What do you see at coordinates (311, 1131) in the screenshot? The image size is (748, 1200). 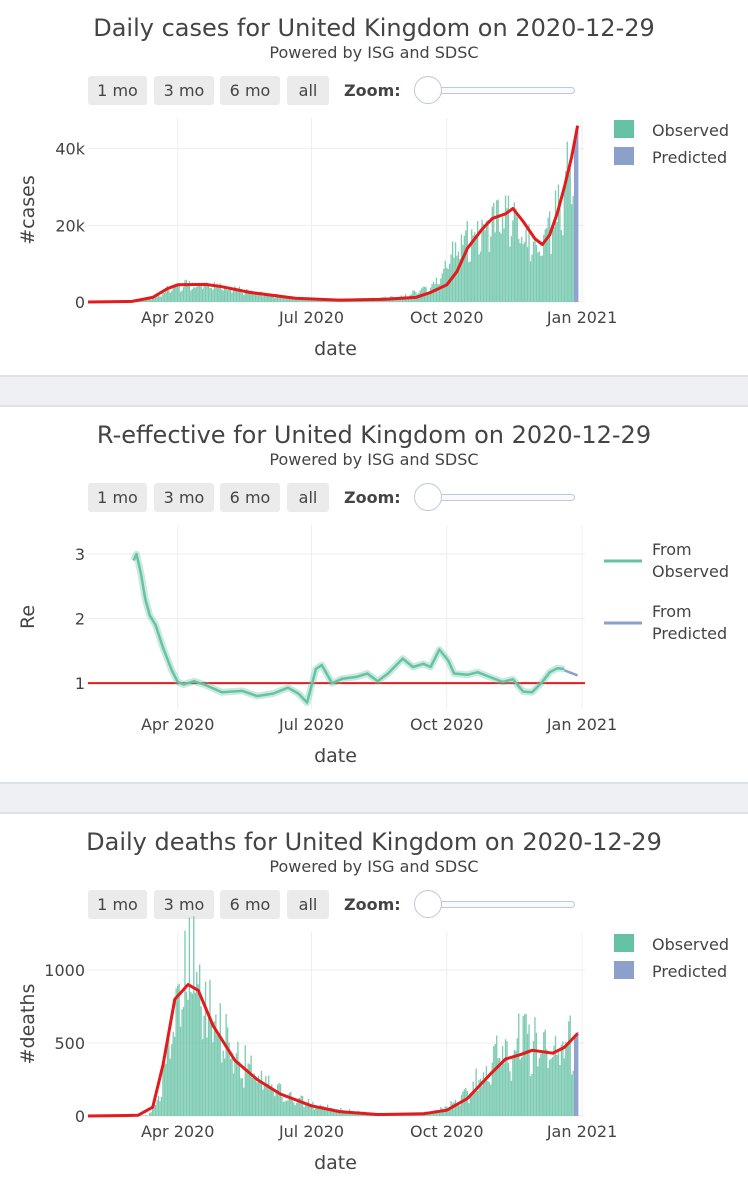 I see `x-tick-label: Jul 2020` at bounding box center [311, 1131].